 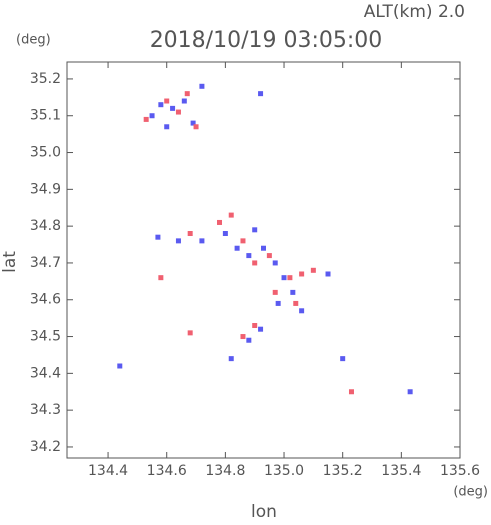 What do you see at coordinates (45, 447) in the screenshot?
I see `y-tick-label: 34.2` at bounding box center [45, 447].